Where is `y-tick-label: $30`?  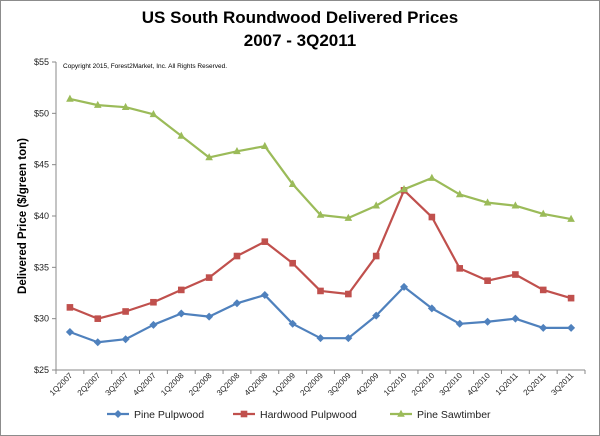 y-tick-label: $30 is located at coordinates (41, 319).